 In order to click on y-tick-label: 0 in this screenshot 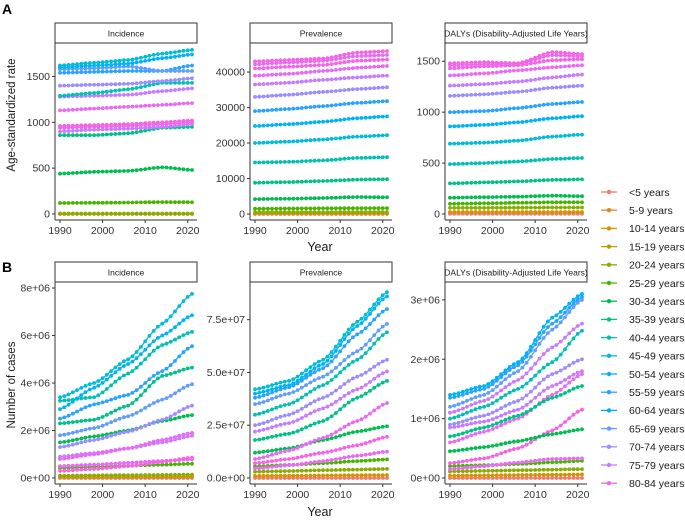, I will do `click(47, 215)`.